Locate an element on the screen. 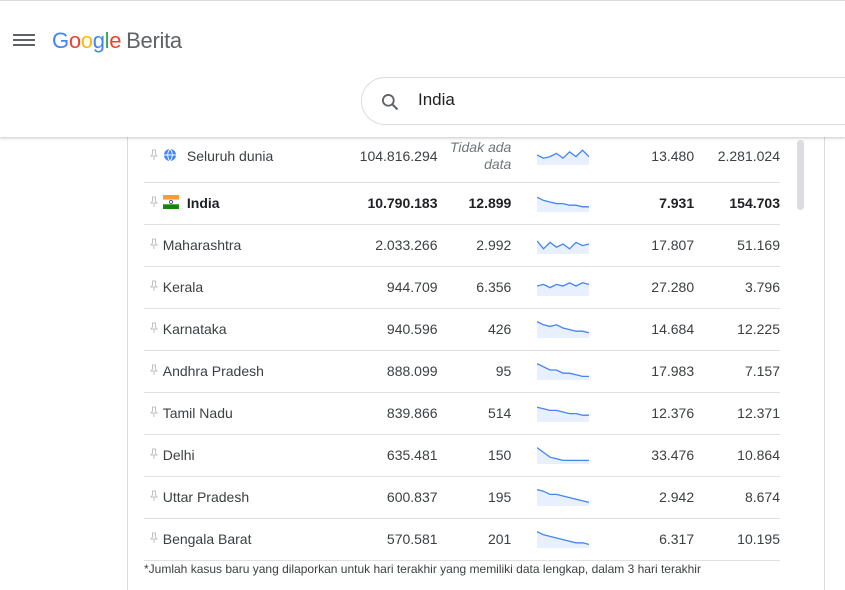 This screenshot has width=845, height=590. cases-per-million-cell: 33.476 is located at coordinates (655, 455).